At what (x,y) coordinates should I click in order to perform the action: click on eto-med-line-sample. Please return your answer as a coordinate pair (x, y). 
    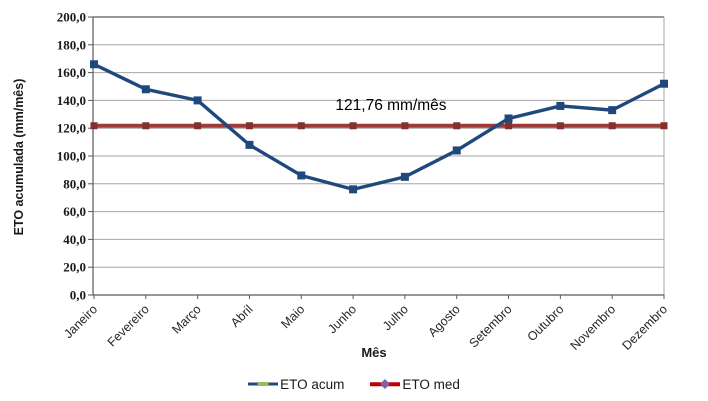
    Looking at the image, I should click on (385, 384).